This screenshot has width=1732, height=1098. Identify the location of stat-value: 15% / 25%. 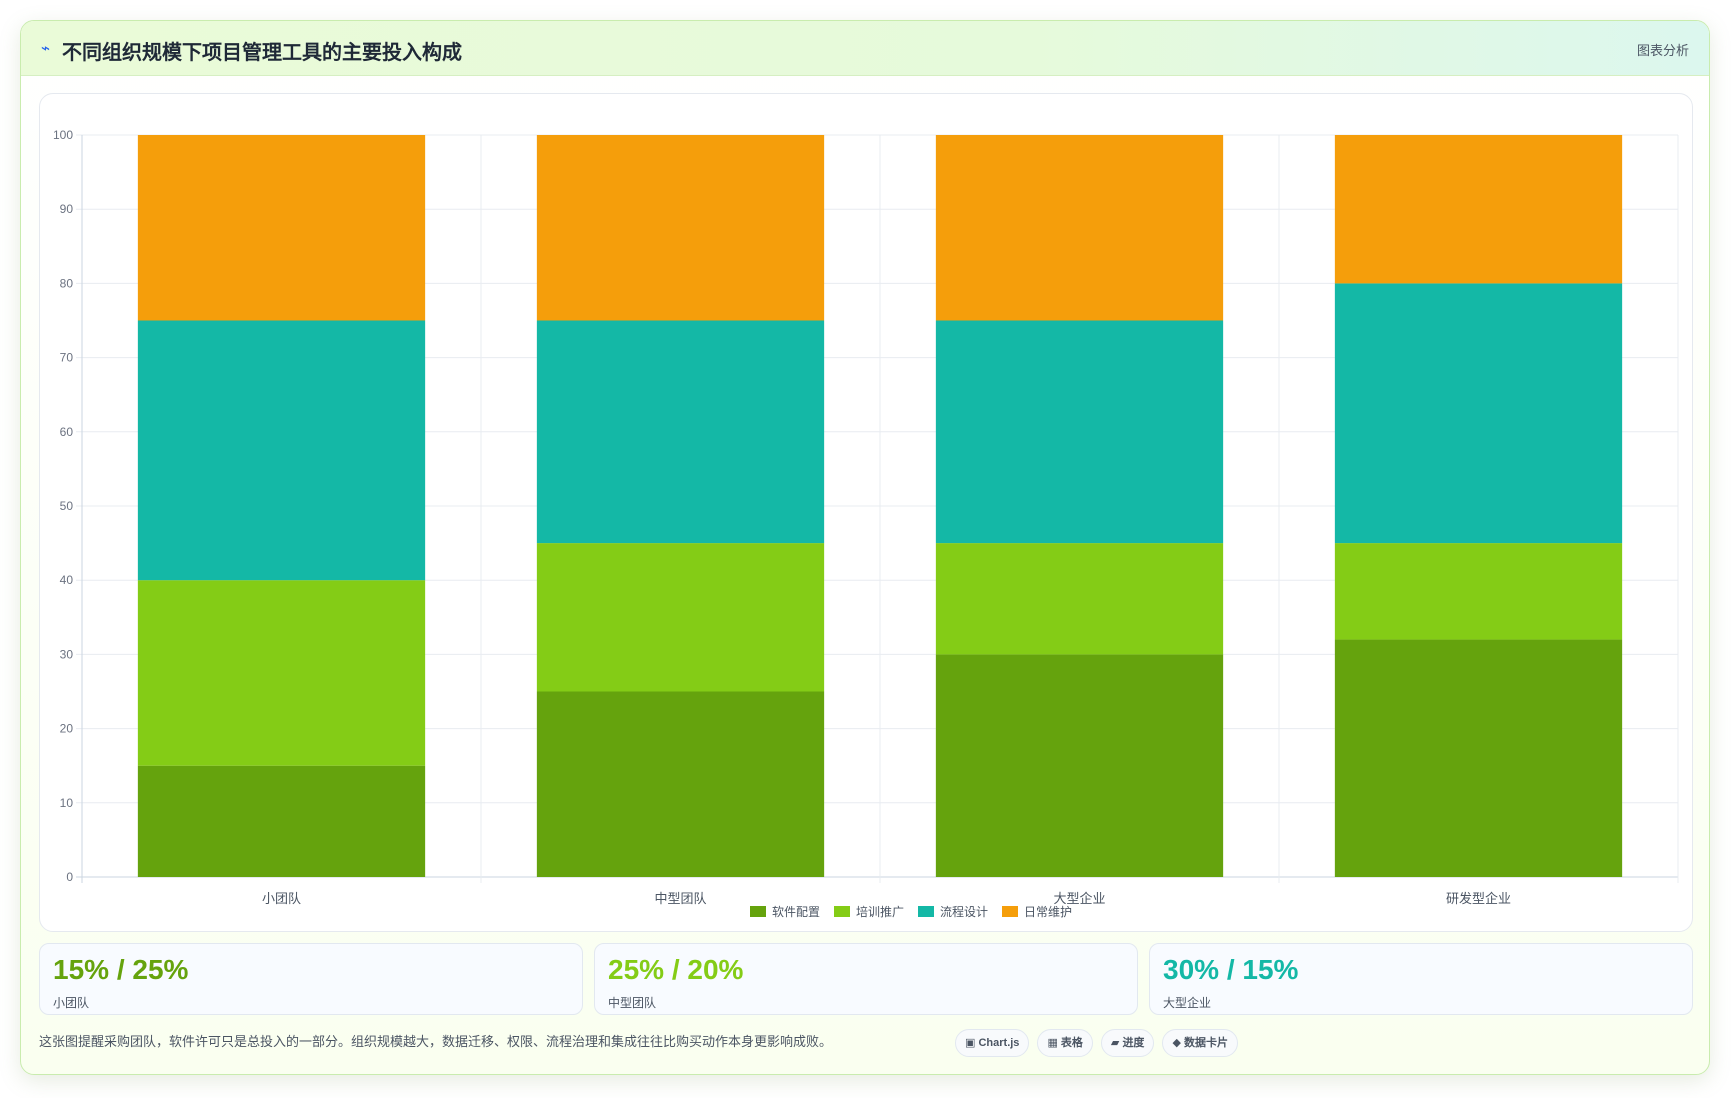
(121, 969).